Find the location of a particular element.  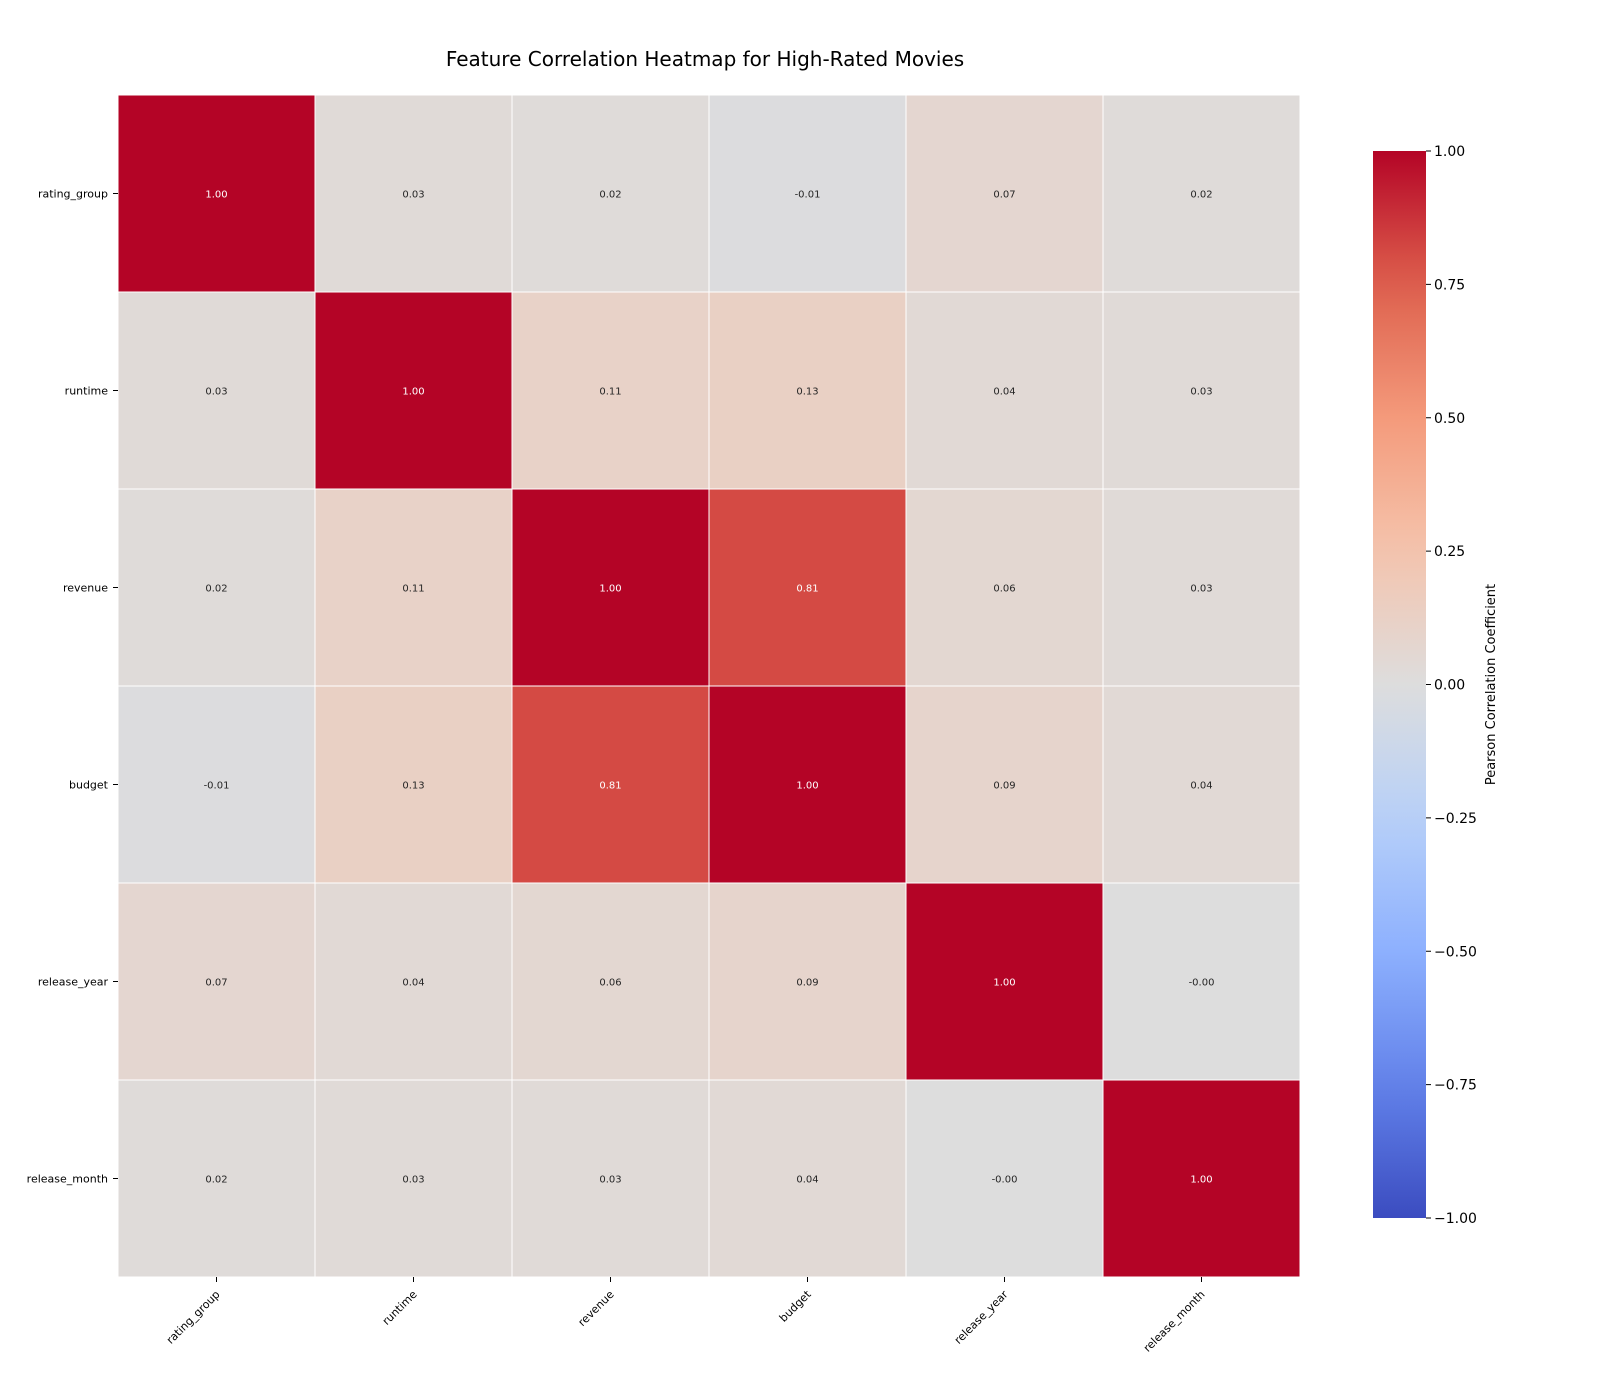

colorbar-tick-label: −0.50 is located at coordinates (1455, 952).